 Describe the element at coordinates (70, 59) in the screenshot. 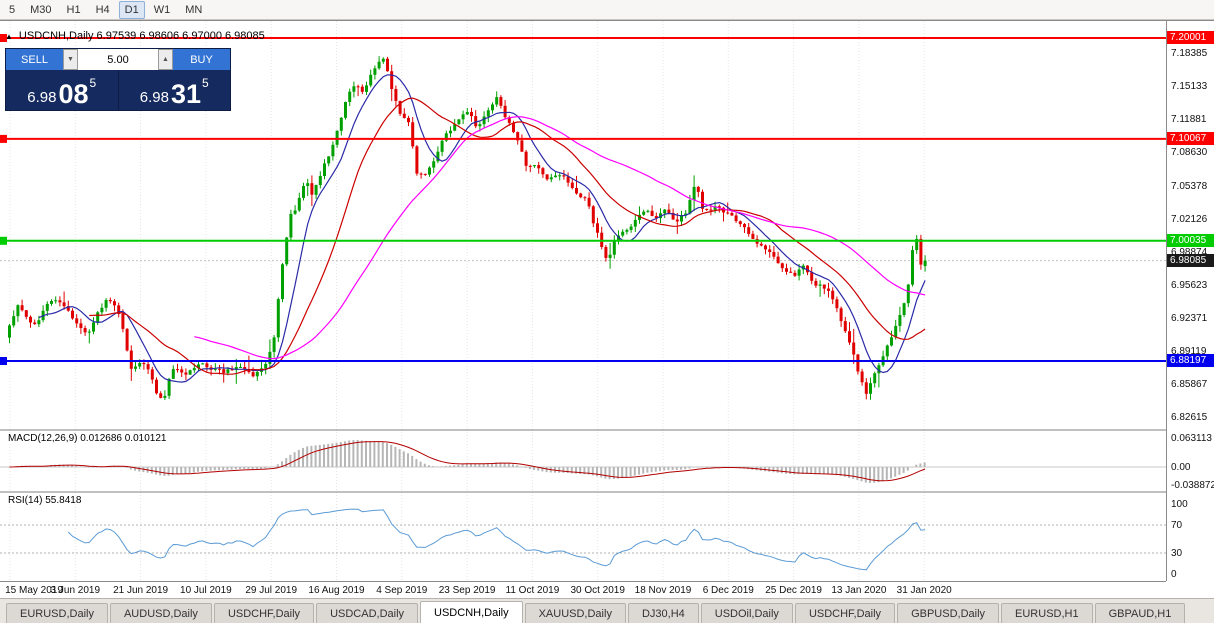

I see `volume-decrease-button: ▼` at that location.